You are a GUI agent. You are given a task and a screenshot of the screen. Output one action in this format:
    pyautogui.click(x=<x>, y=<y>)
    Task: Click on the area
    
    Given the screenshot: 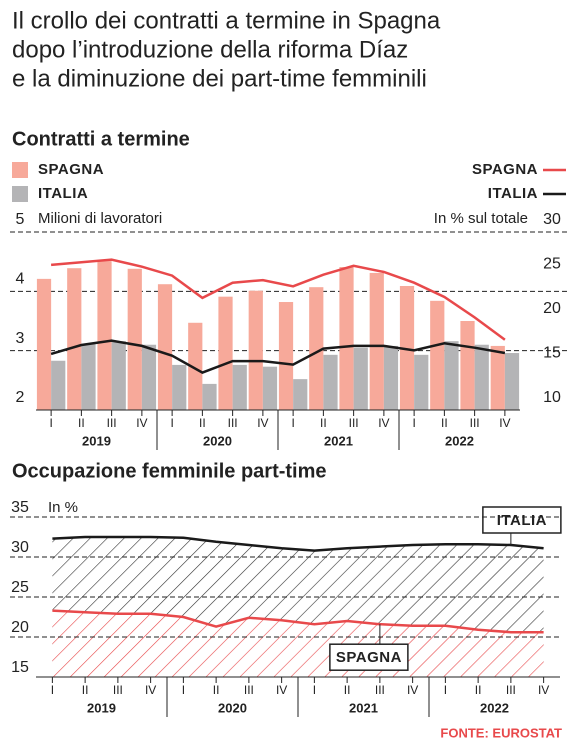 What is the action you would take?
    pyautogui.click(x=298, y=643)
    